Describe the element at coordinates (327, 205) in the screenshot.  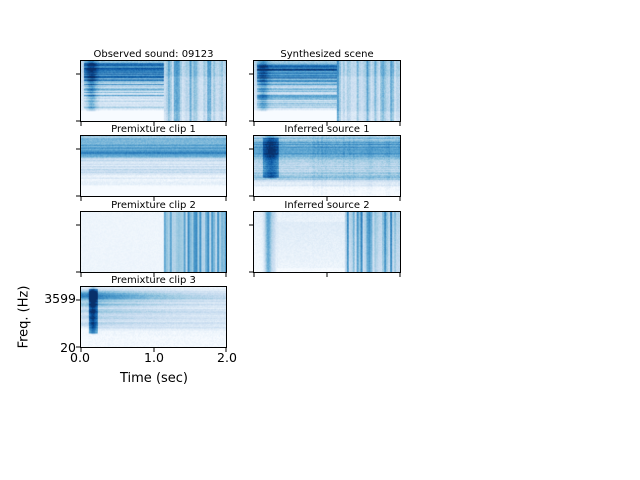
I see `panel-title-inferred-2: Inferred source 2` at that location.